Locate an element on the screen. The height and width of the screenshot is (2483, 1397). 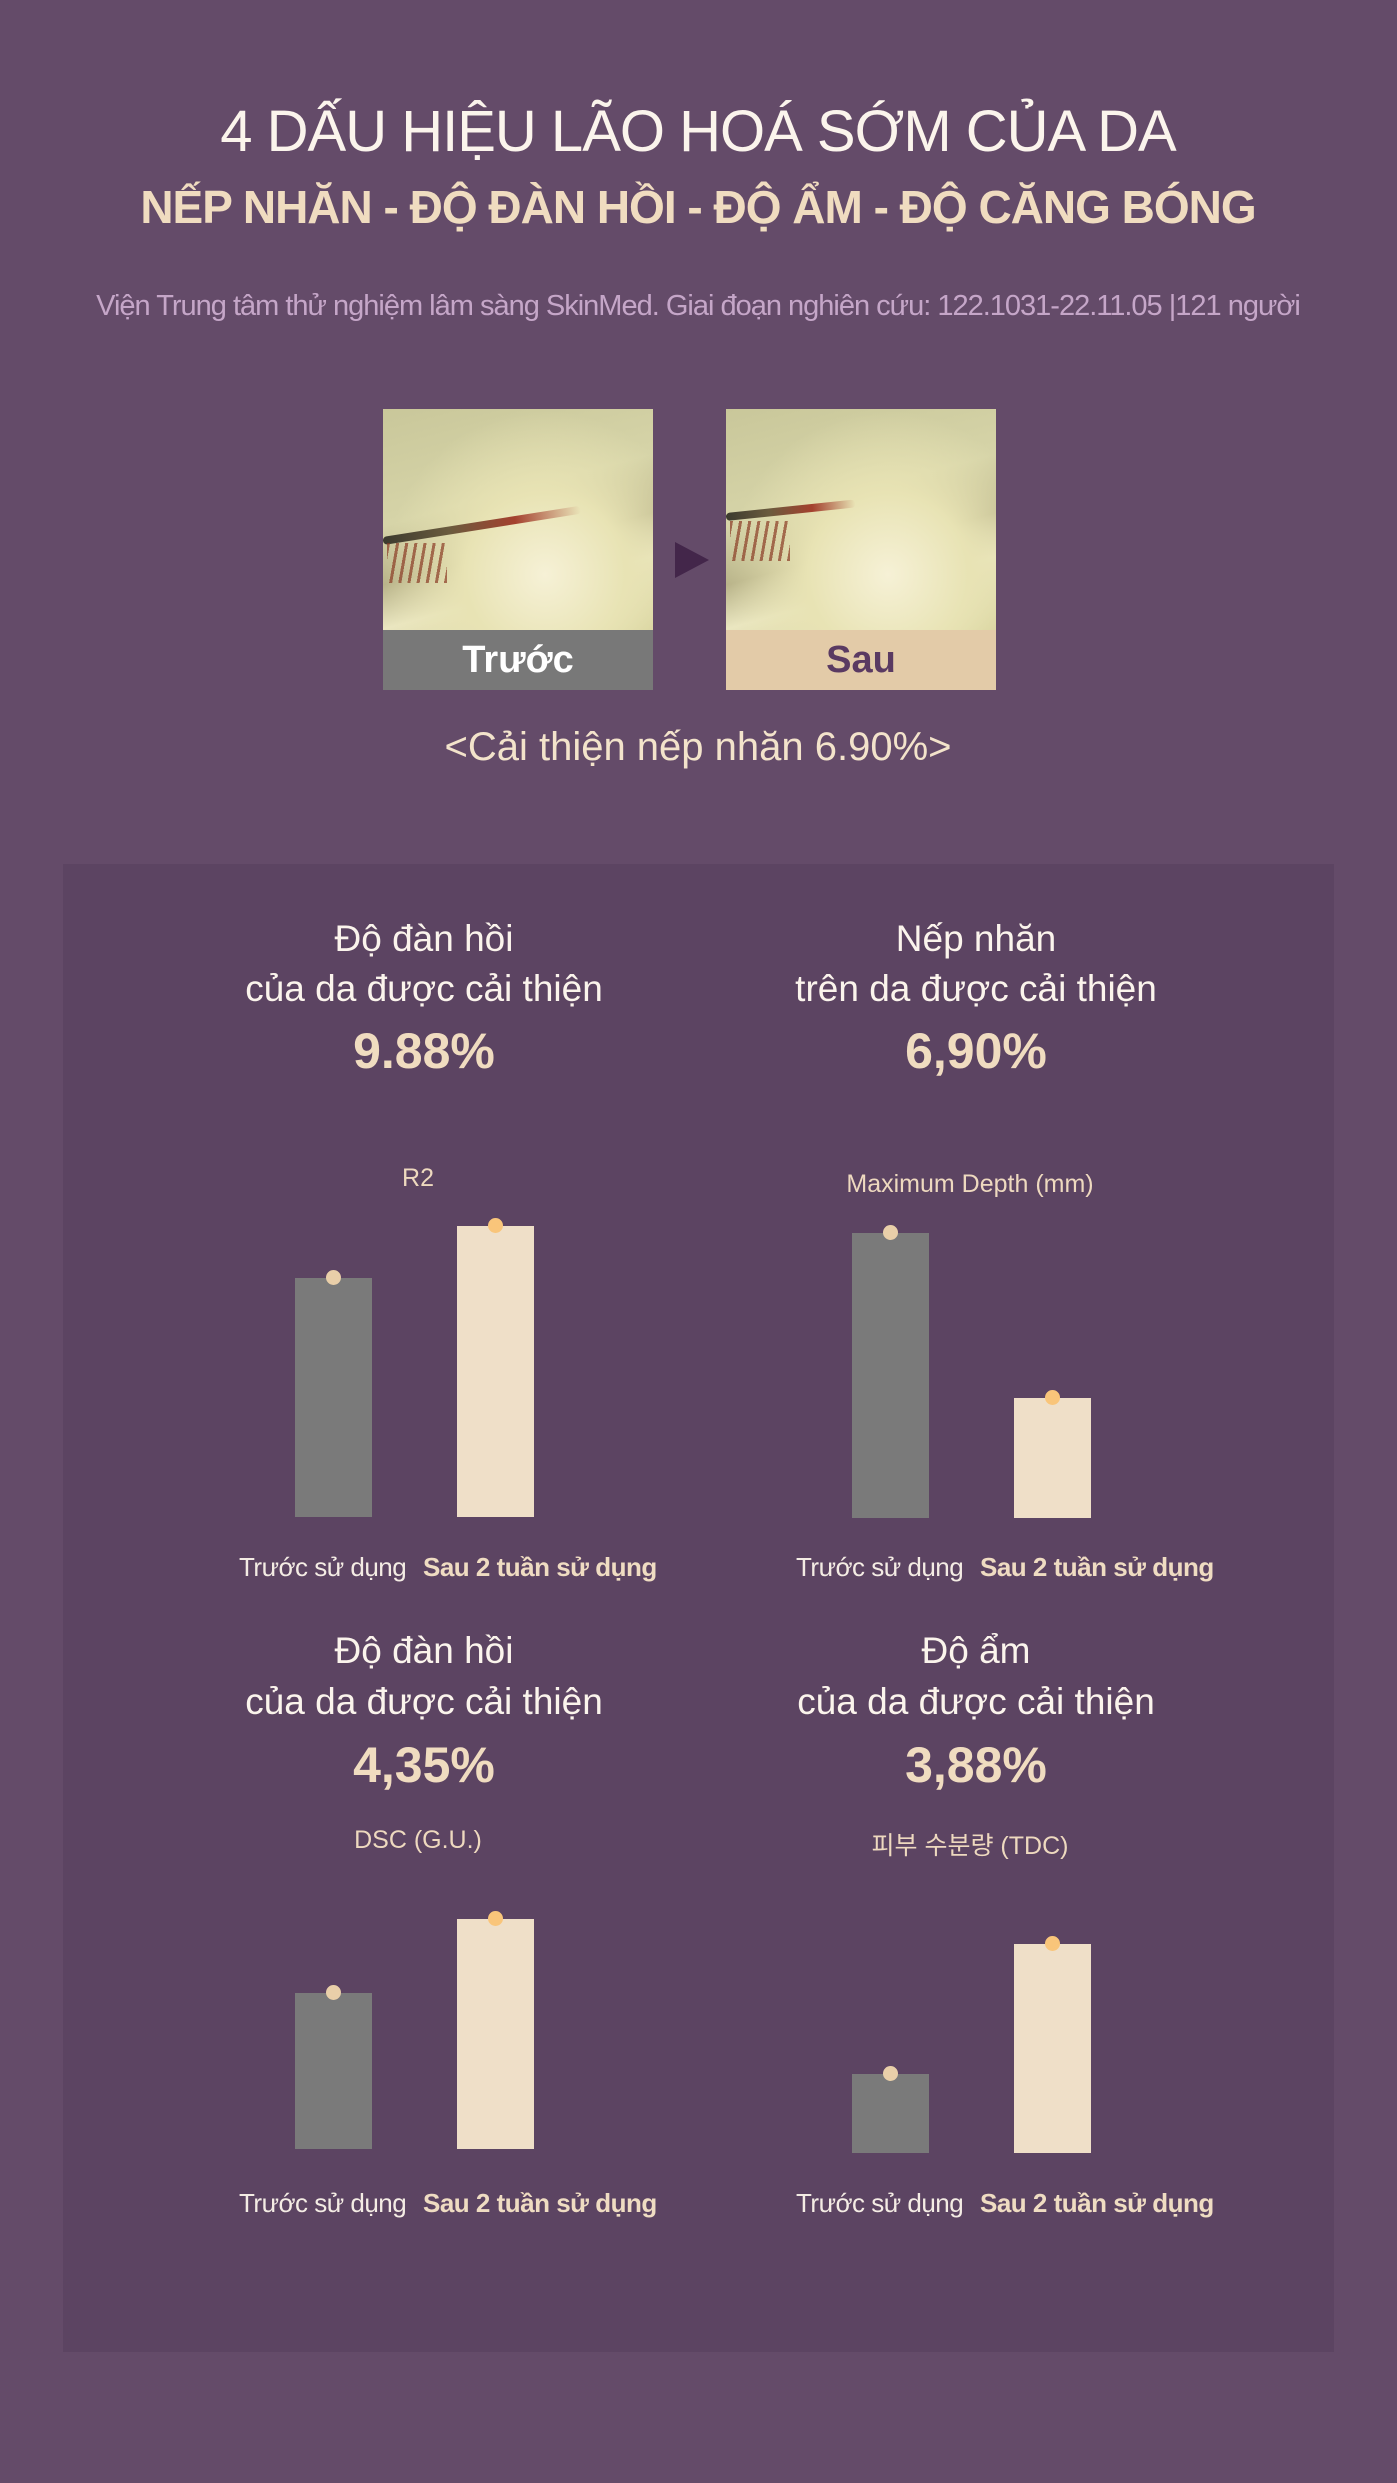
chart-metric-title: Maximum Depth (mm) is located at coordinates (970, 1184).